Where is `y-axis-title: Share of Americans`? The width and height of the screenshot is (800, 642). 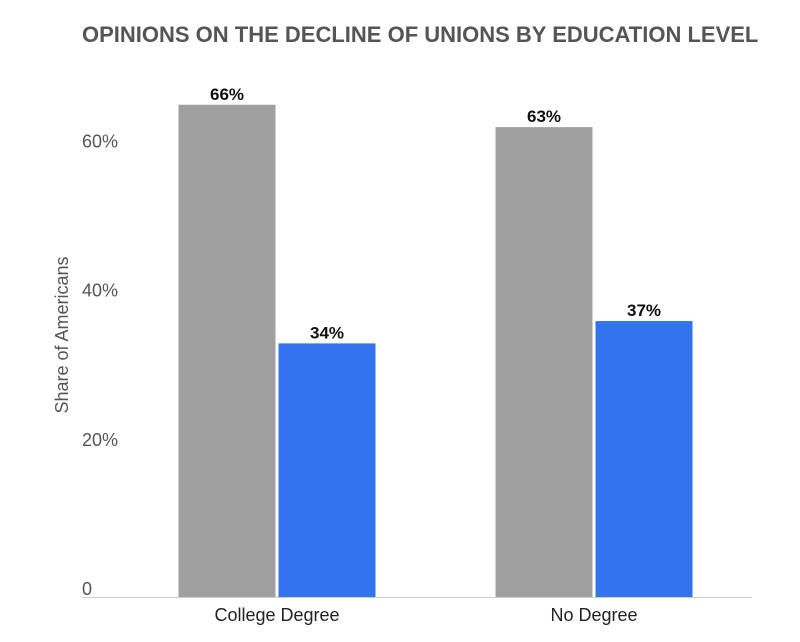
y-axis-title: Share of Americans is located at coordinates (62, 334).